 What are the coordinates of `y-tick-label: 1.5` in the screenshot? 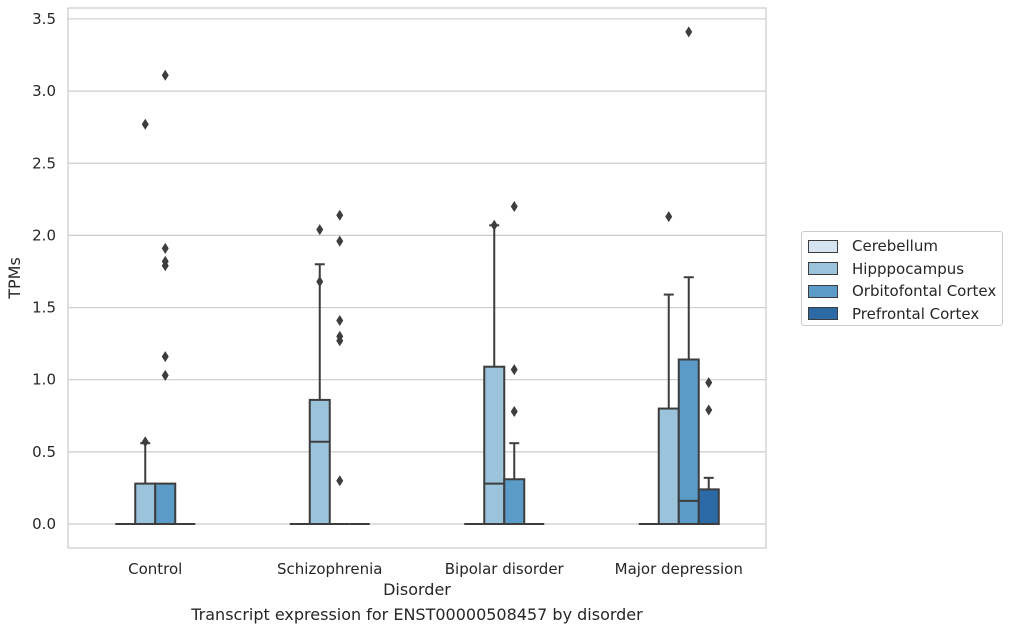 It's located at (44, 308).